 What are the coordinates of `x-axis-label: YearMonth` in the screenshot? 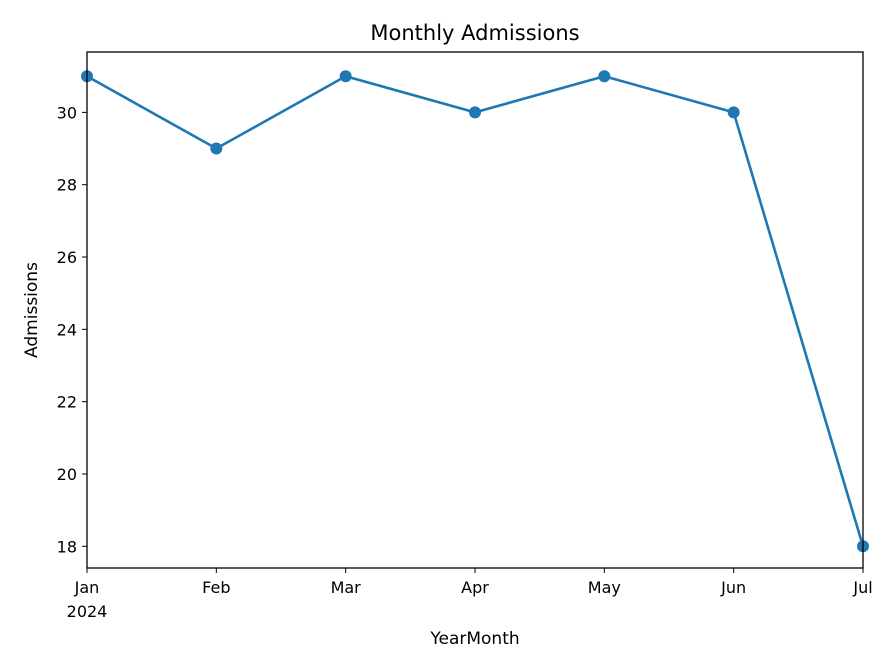 It's located at (474, 639).